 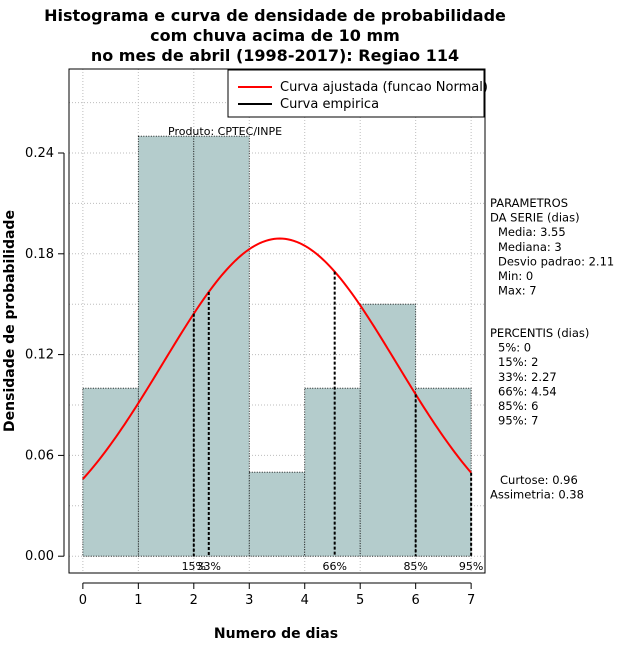 I want to click on x-tick-label: 2, so click(x=194, y=600).